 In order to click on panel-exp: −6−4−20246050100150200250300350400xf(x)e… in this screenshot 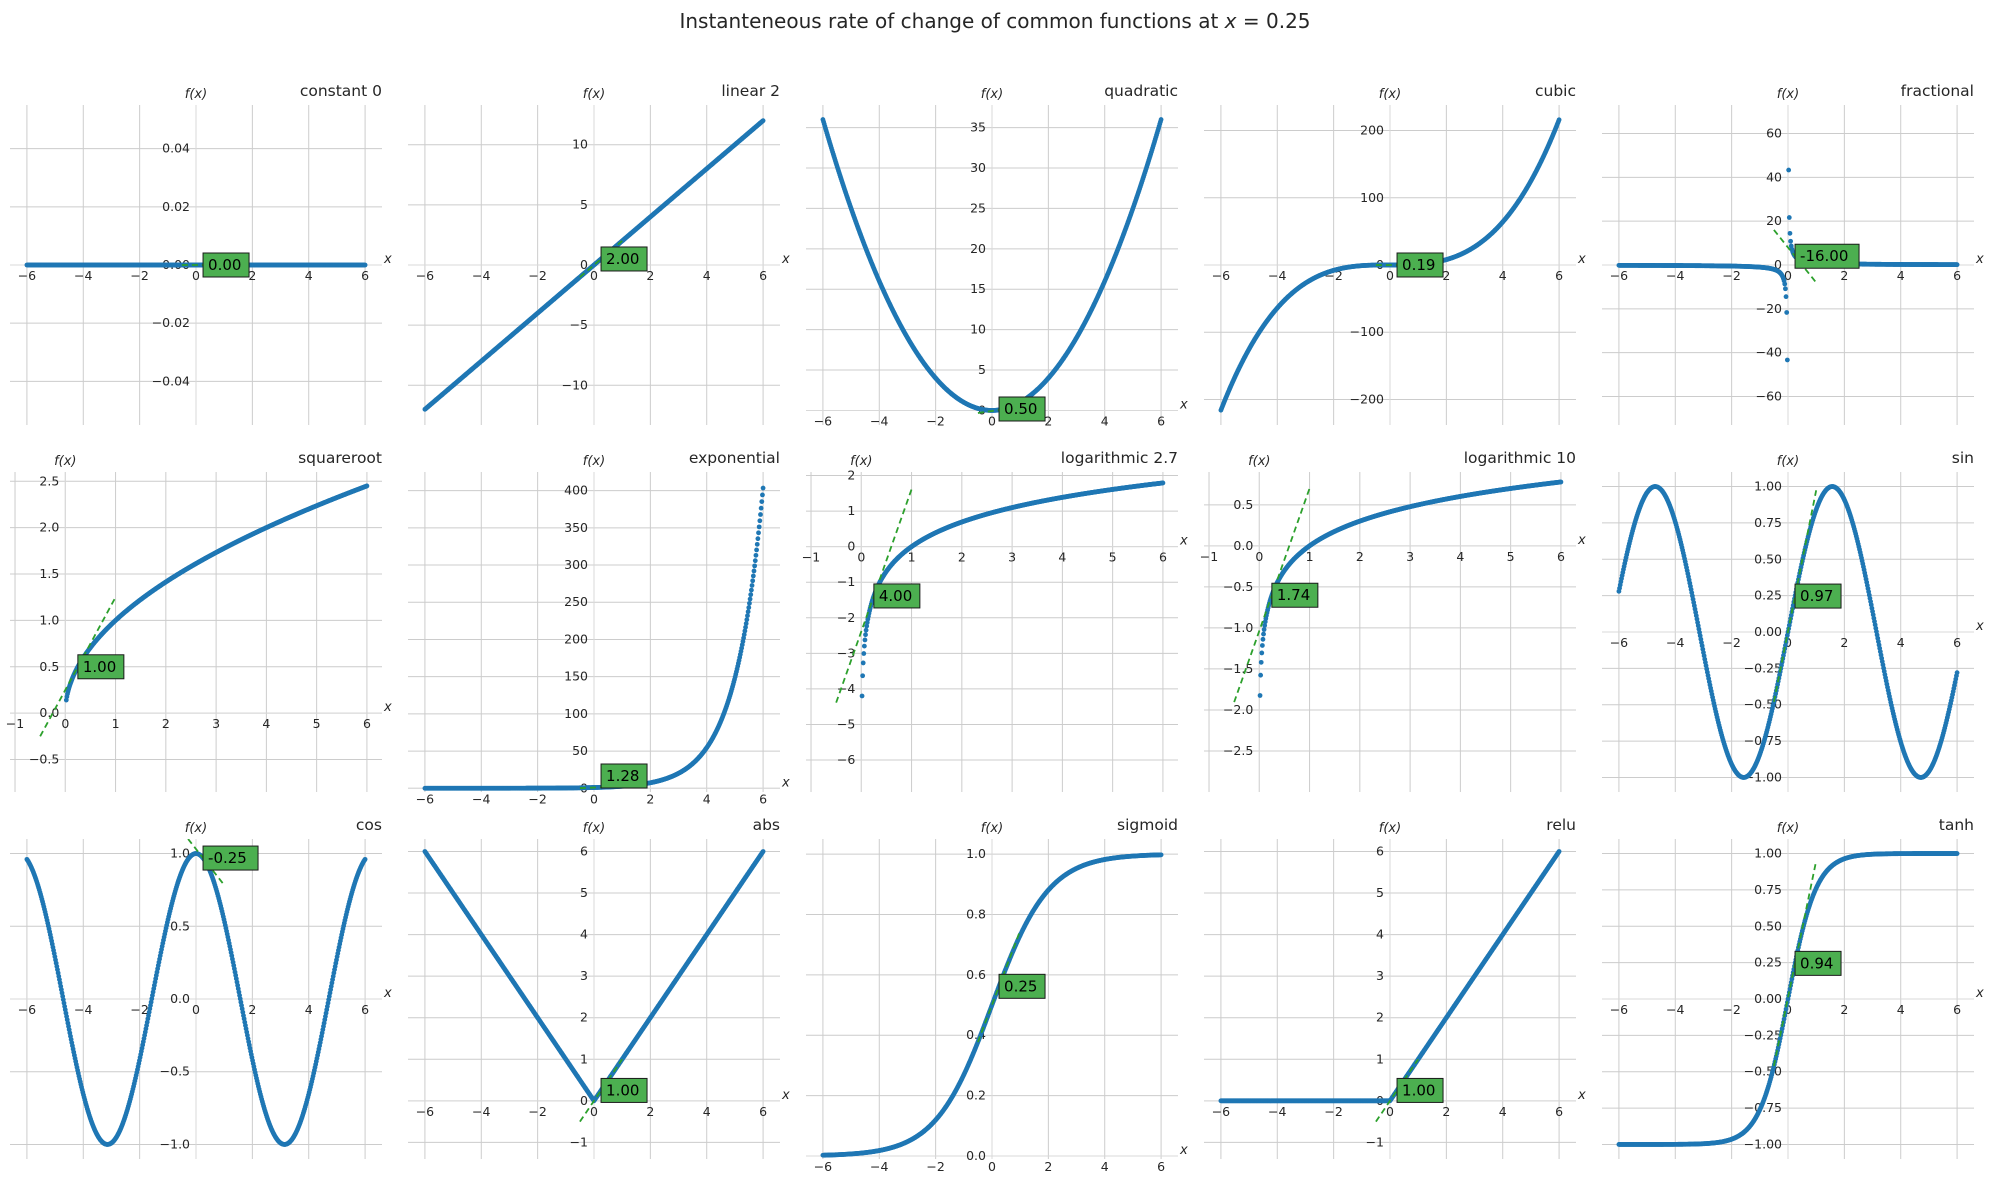, I will do `click(599, 627)`.